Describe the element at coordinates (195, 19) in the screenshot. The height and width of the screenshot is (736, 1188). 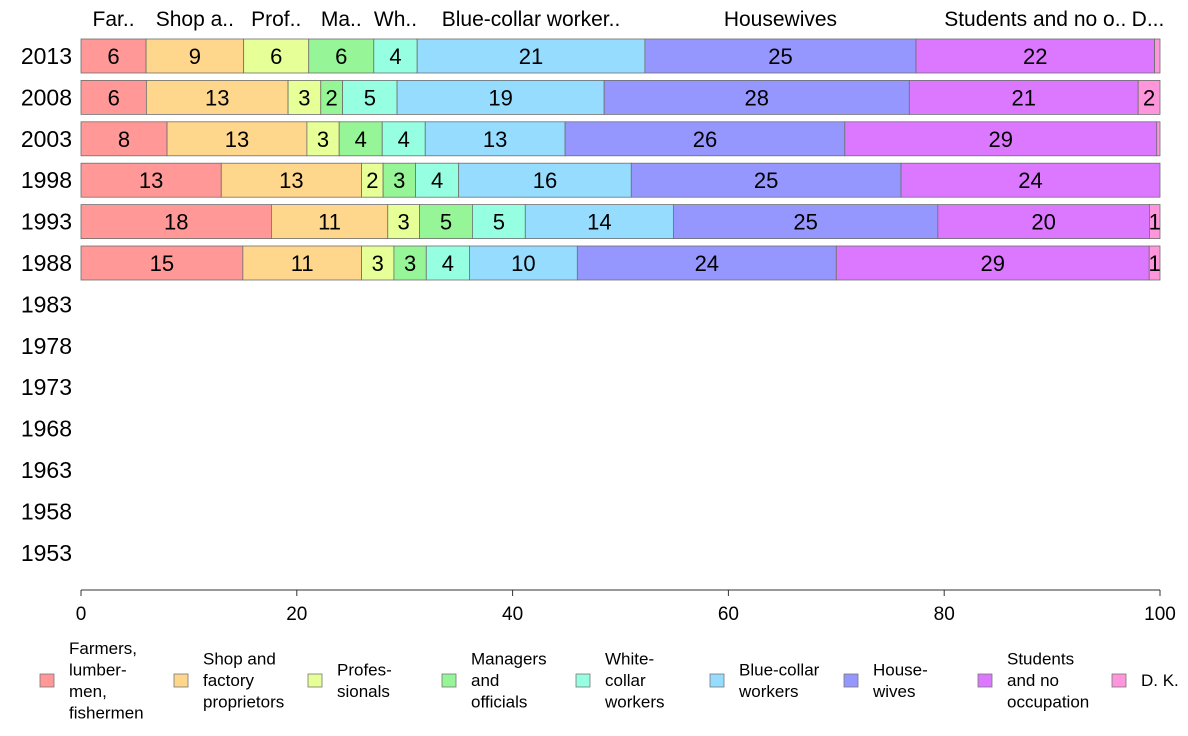
I see `column-header-1: Shop a..` at that location.